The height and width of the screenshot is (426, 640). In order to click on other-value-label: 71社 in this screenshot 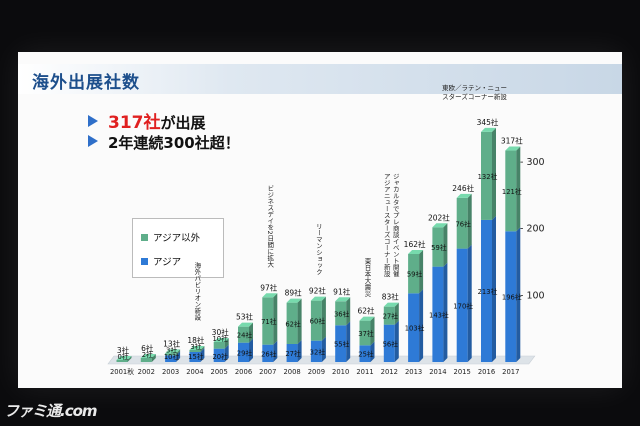, I will do `click(269, 321)`.